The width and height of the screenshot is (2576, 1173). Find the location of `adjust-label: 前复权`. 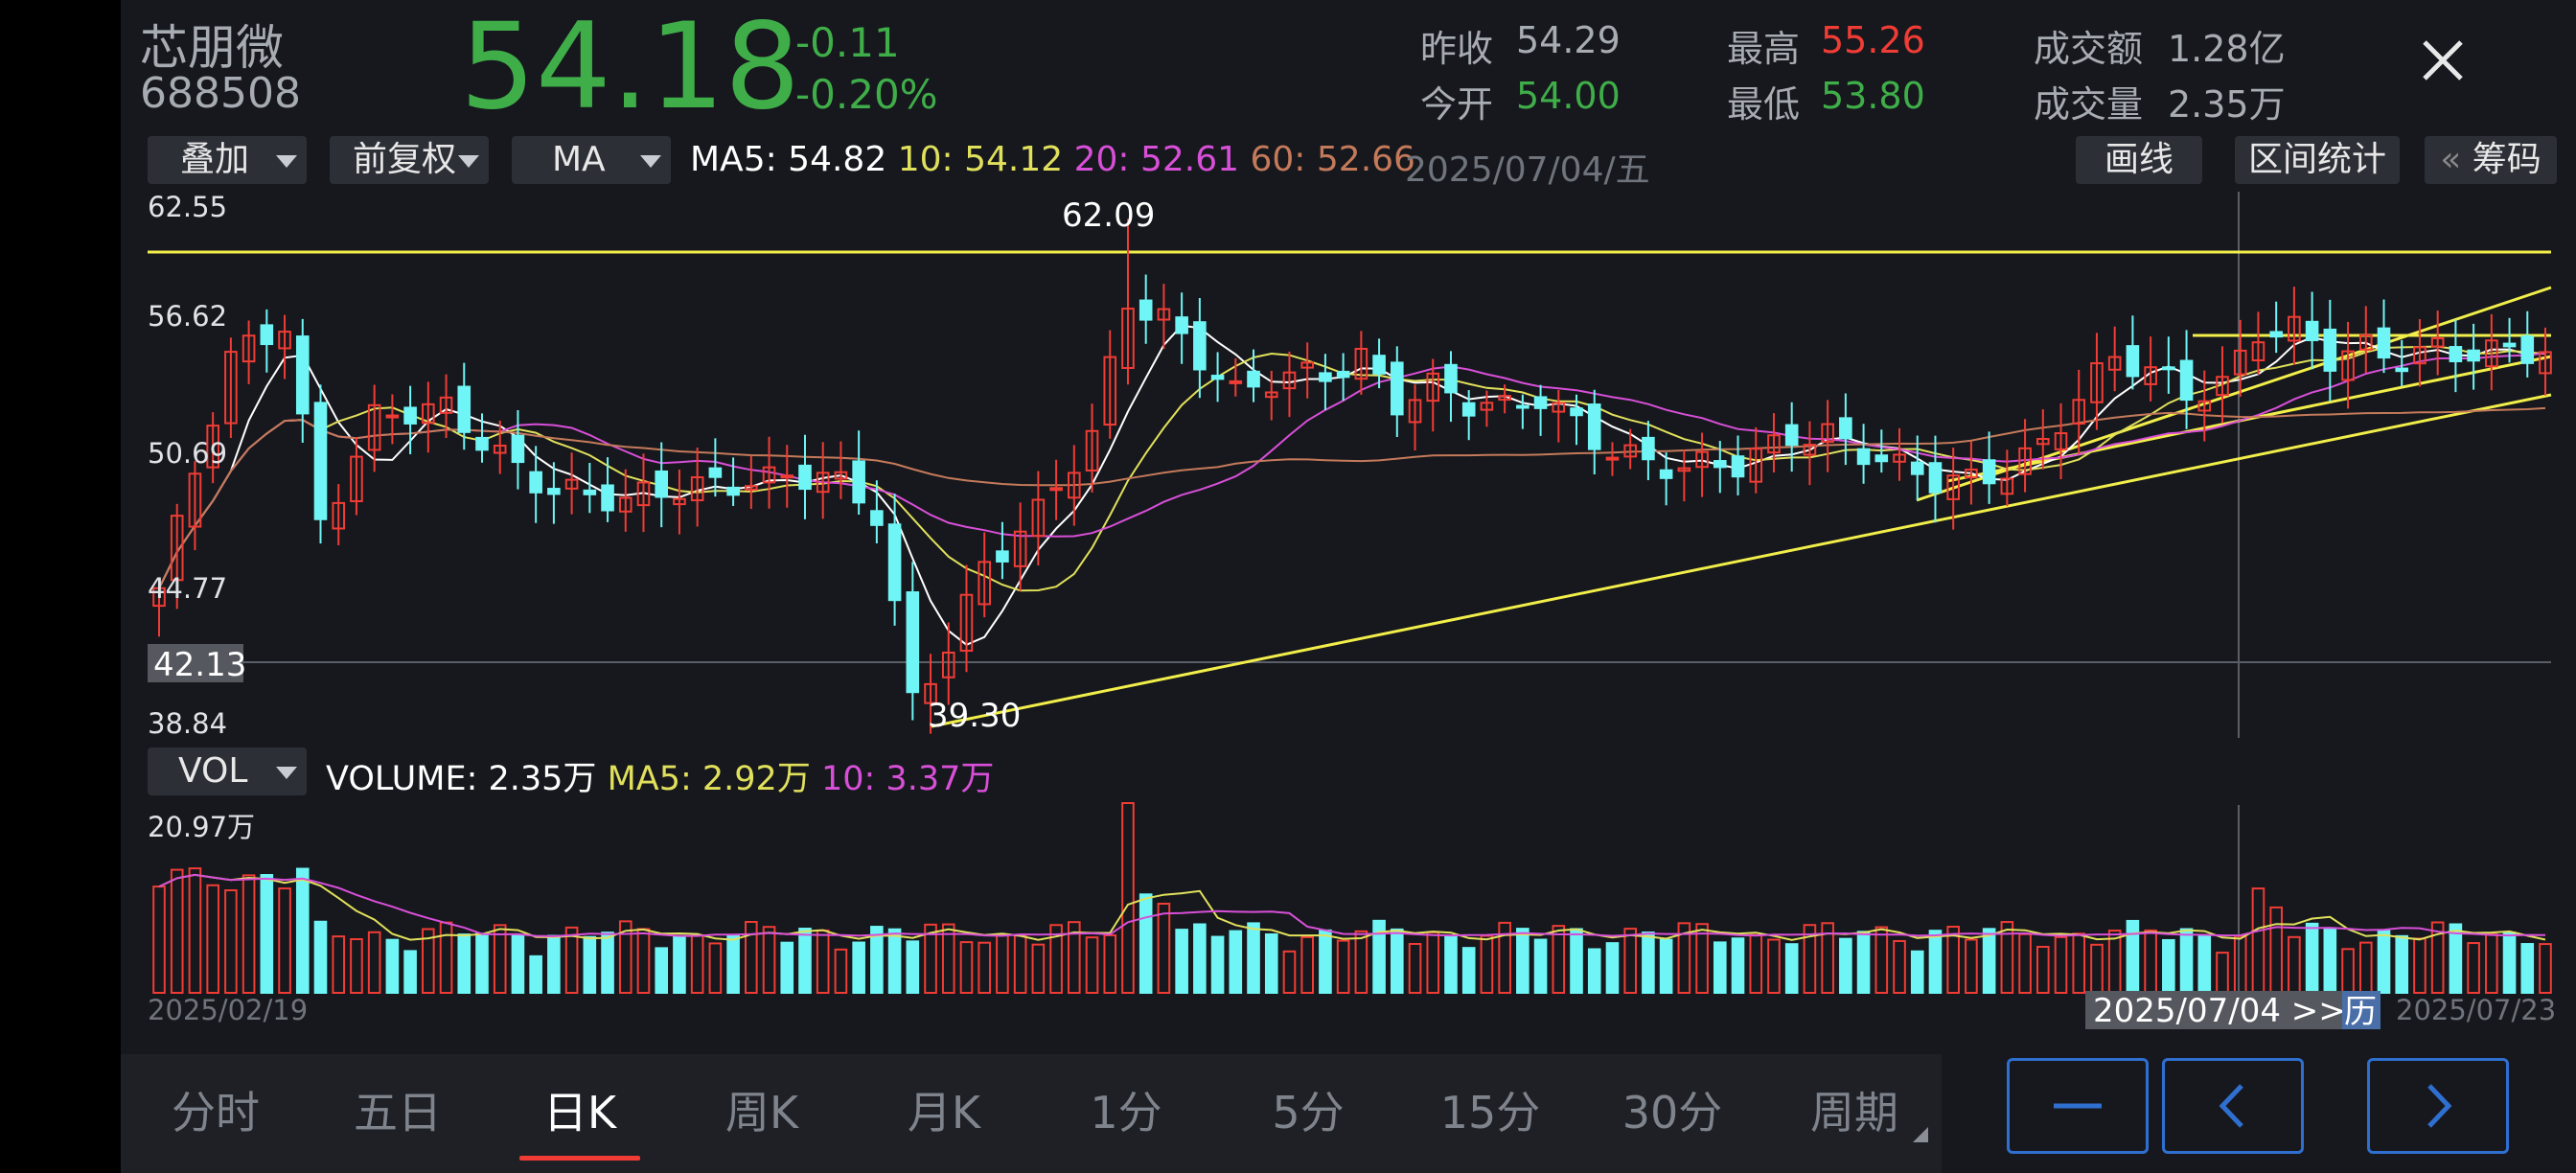

adjust-label: 前复权 is located at coordinates (405, 159).